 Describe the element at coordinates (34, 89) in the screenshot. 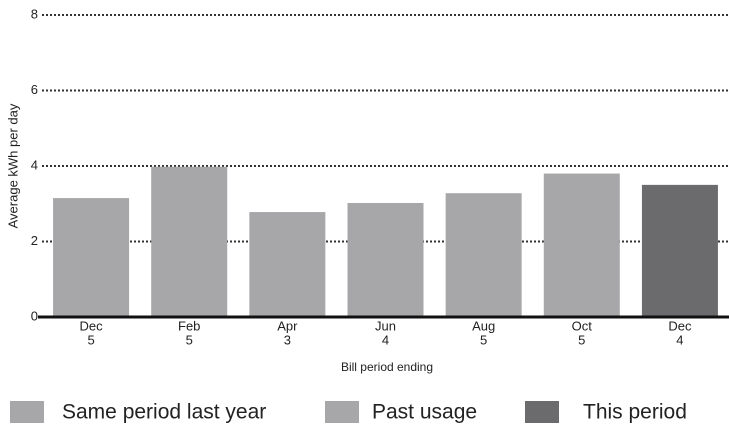

I see `y-tick-label: 6` at that location.